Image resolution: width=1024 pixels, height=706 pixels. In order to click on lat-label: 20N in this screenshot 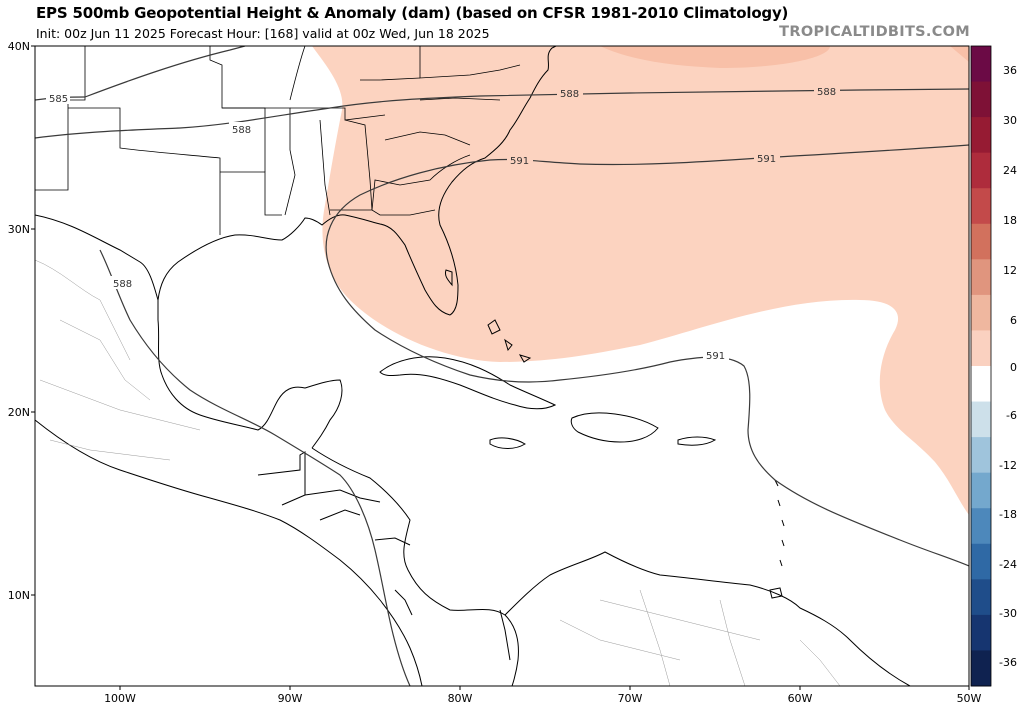, I will do `click(19, 412)`.